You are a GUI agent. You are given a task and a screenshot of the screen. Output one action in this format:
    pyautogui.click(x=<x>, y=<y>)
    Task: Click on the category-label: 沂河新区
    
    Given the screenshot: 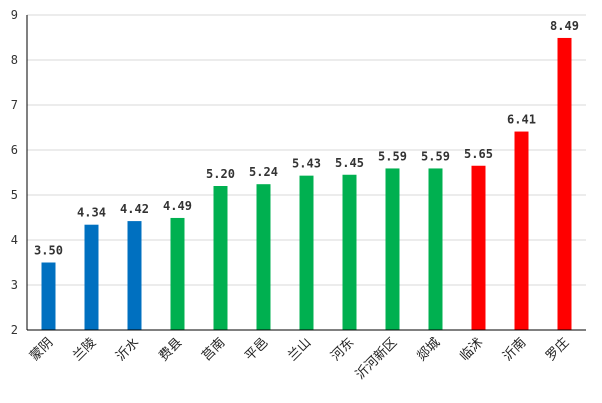 What is the action you would take?
    pyautogui.click(x=376, y=359)
    